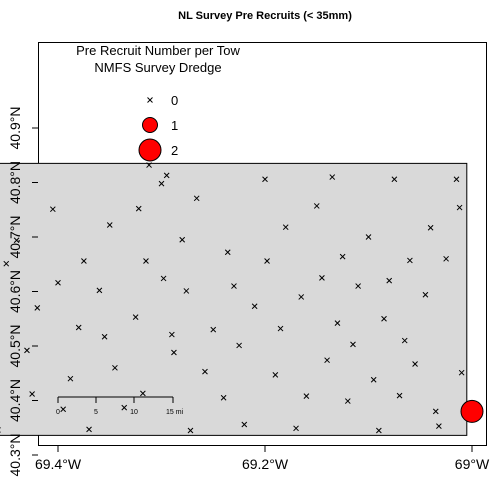 This screenshot has width=490, height=478. Describe the element at coordinates (265, 16) in the screenshot. I see `chart-title: NL Survey Pre Recruits (< 35mm)` at that location.